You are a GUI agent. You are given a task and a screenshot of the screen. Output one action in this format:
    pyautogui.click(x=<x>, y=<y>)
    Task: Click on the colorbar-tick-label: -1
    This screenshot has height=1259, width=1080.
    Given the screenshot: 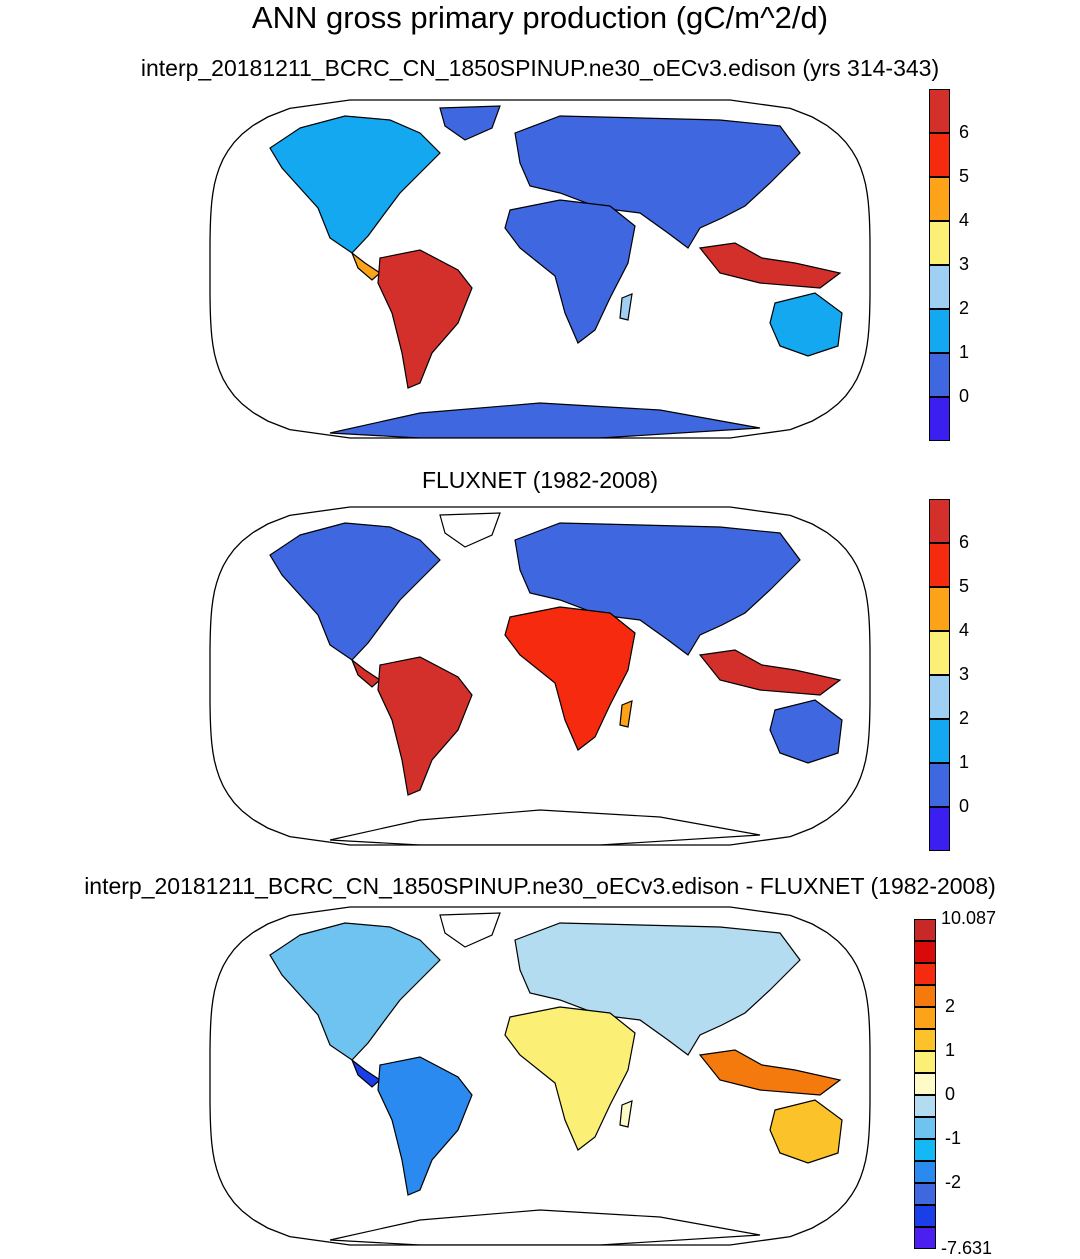 What is the action you would take?
    pyautogui.click(x=953, y=1138)
    